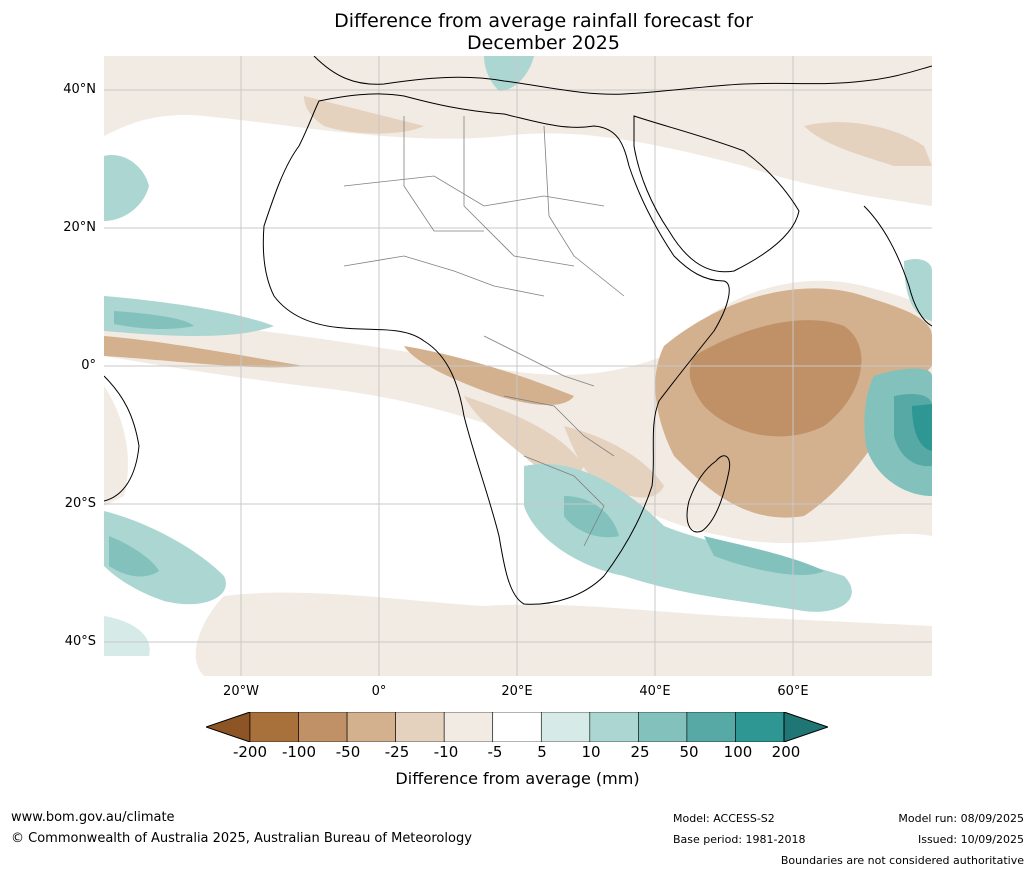  Describe the element at coordinates (79, 89) in the screenshot. I see `lat-label-40n: 40°N` at that location.